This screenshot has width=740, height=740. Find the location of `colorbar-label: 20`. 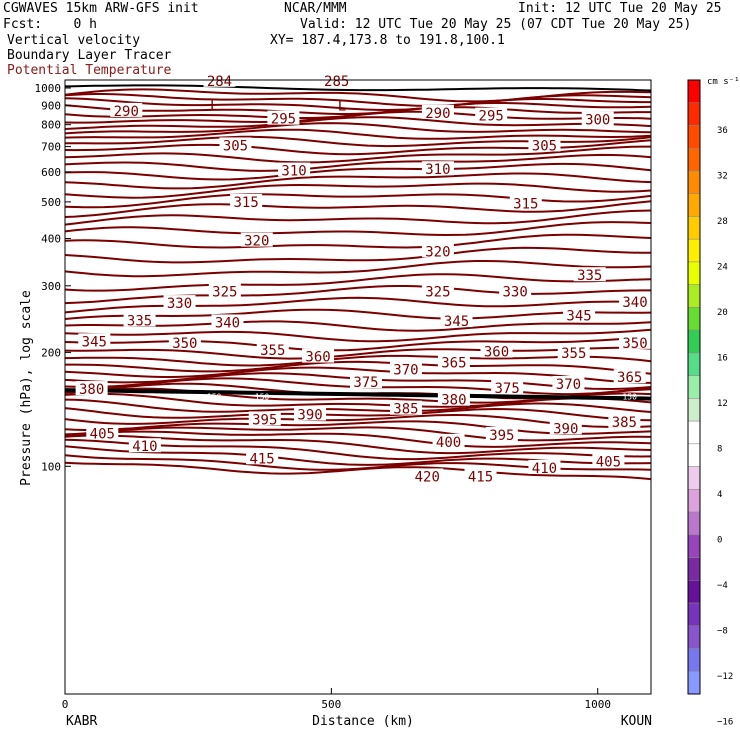

colorbar-label: 20 is located at coordinates (722, 313).